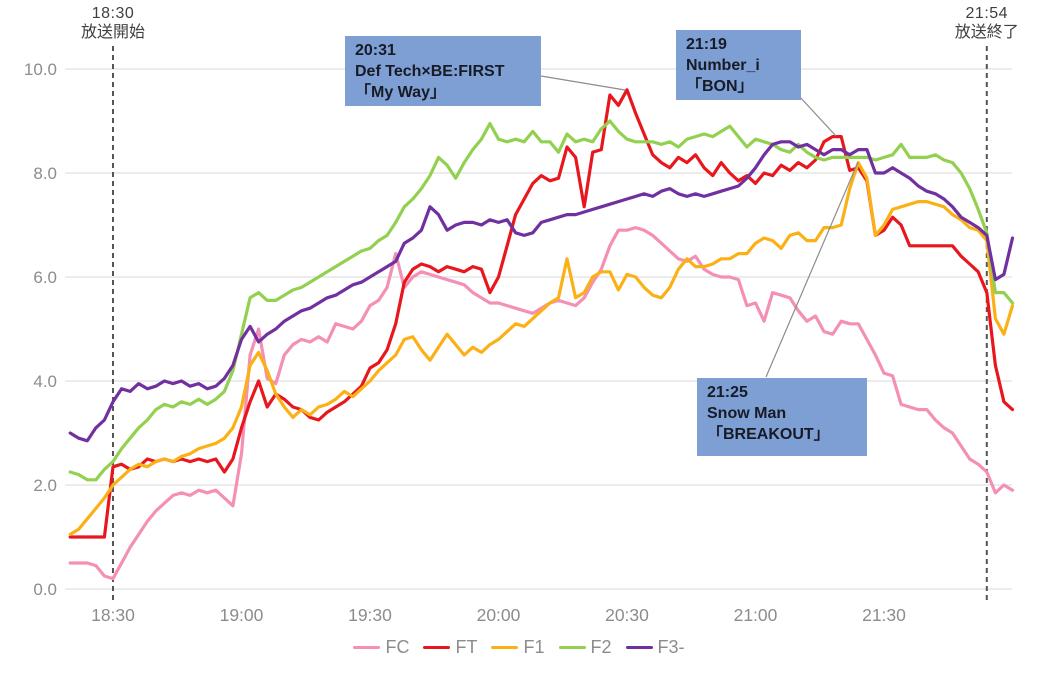 Image resolution: width=1038 pixels, height=677 pixels. Describe the element at coordinates (987, 23) in the screenshot. I see `broadcast-end-label: 21:54 放送終了` at that location.